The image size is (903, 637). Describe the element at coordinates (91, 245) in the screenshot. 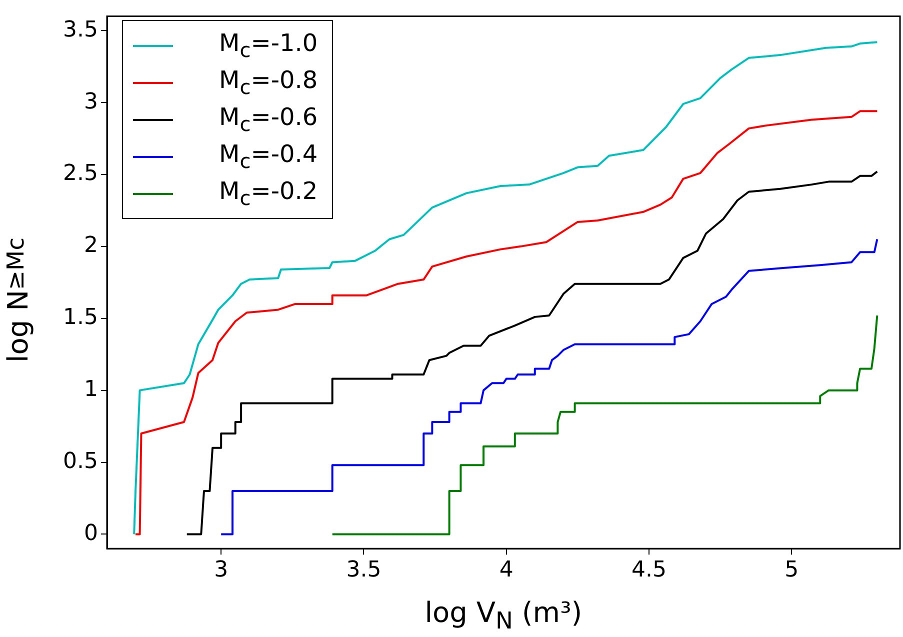

I see `y-tick-label: 2` at that location.